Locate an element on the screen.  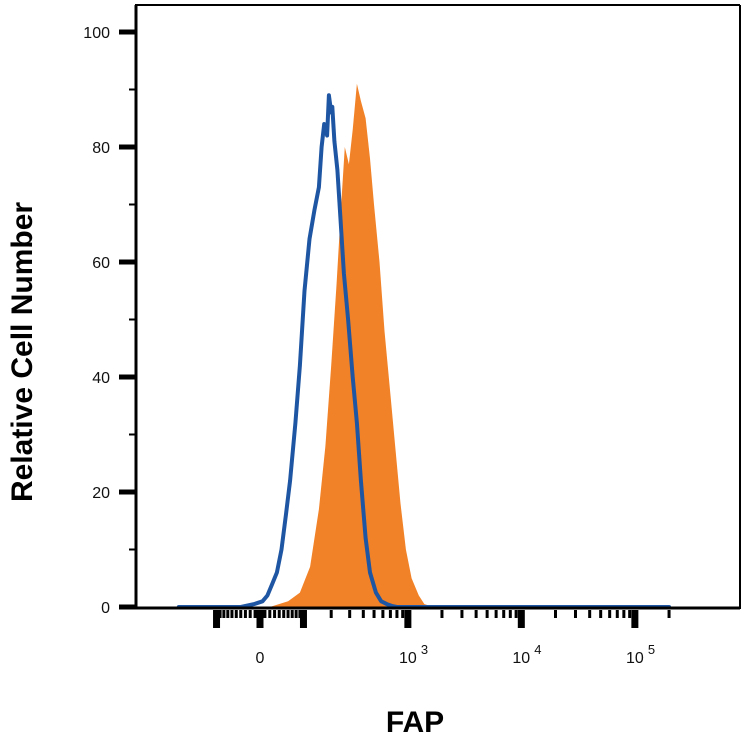
y-tick-label-0: 0 is located at coordinates (105, 608).